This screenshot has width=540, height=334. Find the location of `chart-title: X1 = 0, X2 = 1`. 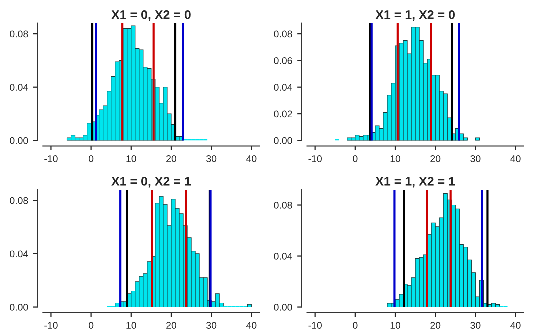

chart-title: X1 = 0, X2 = 1 is located at coordinates (152, 182).